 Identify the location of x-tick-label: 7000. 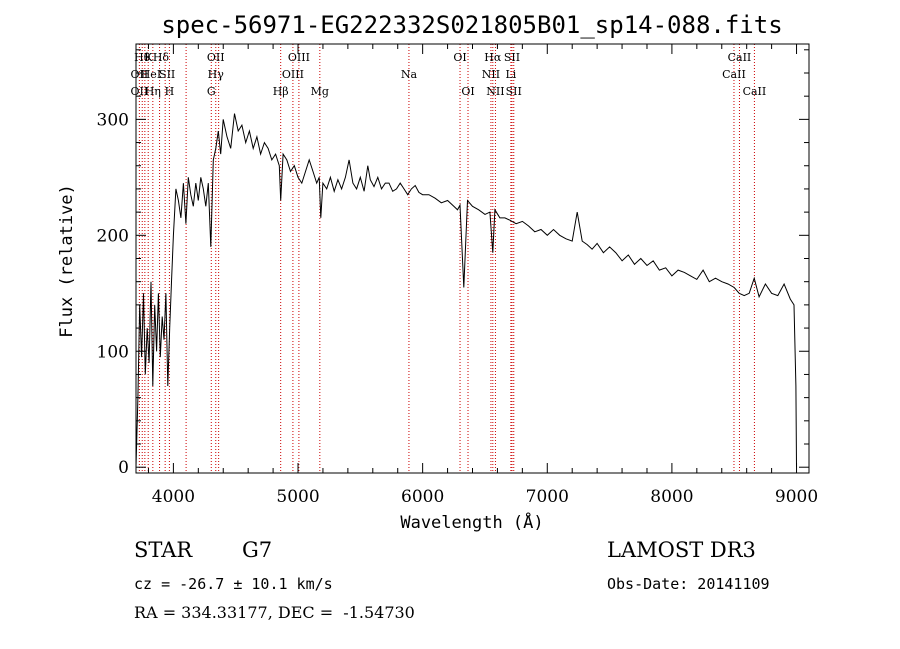
(547, 497).